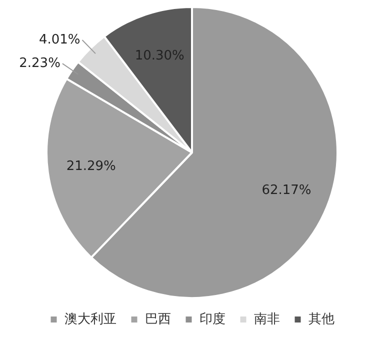  What do you see at coordinates (159, 56) in the screenshot?
I see `data-label: 10.30%` at bounding box center [159, 56].